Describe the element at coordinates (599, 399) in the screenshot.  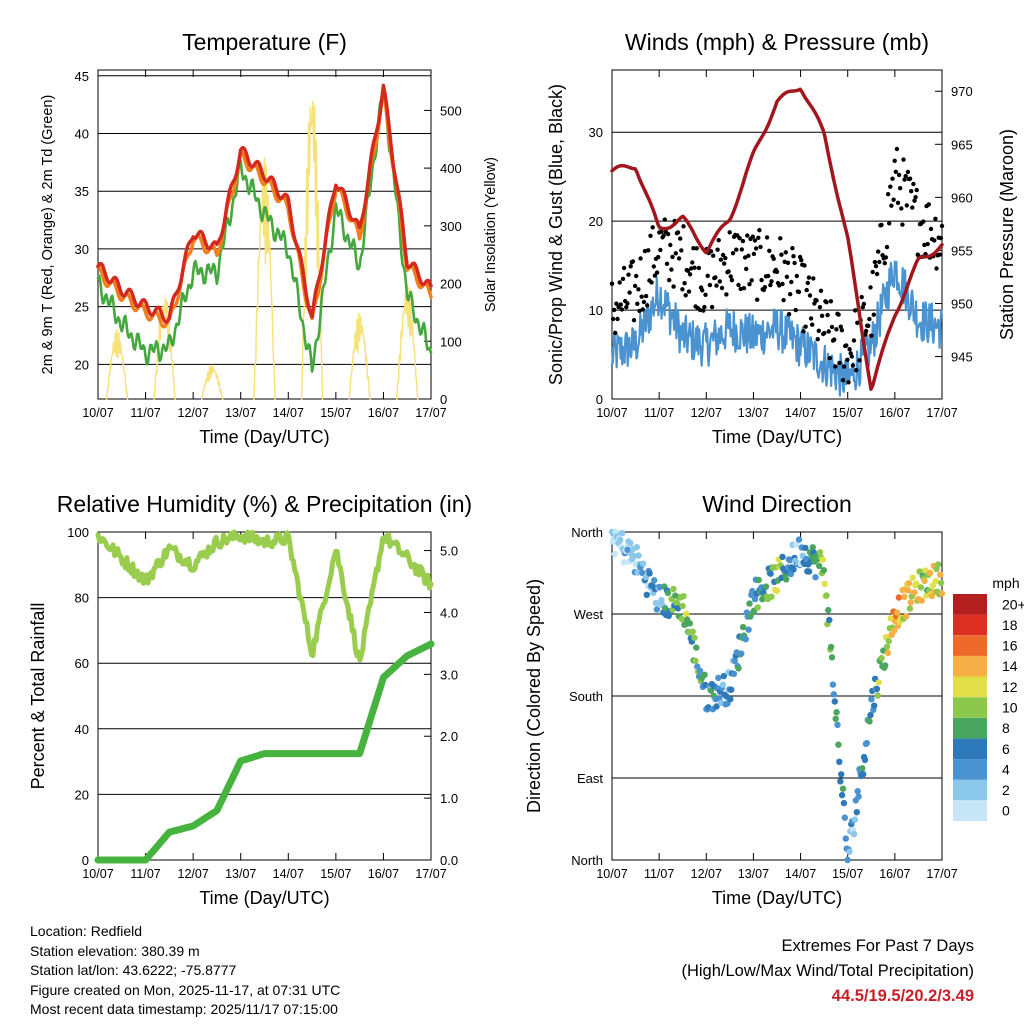
I see `wind-ytick-label: 0` at that location.